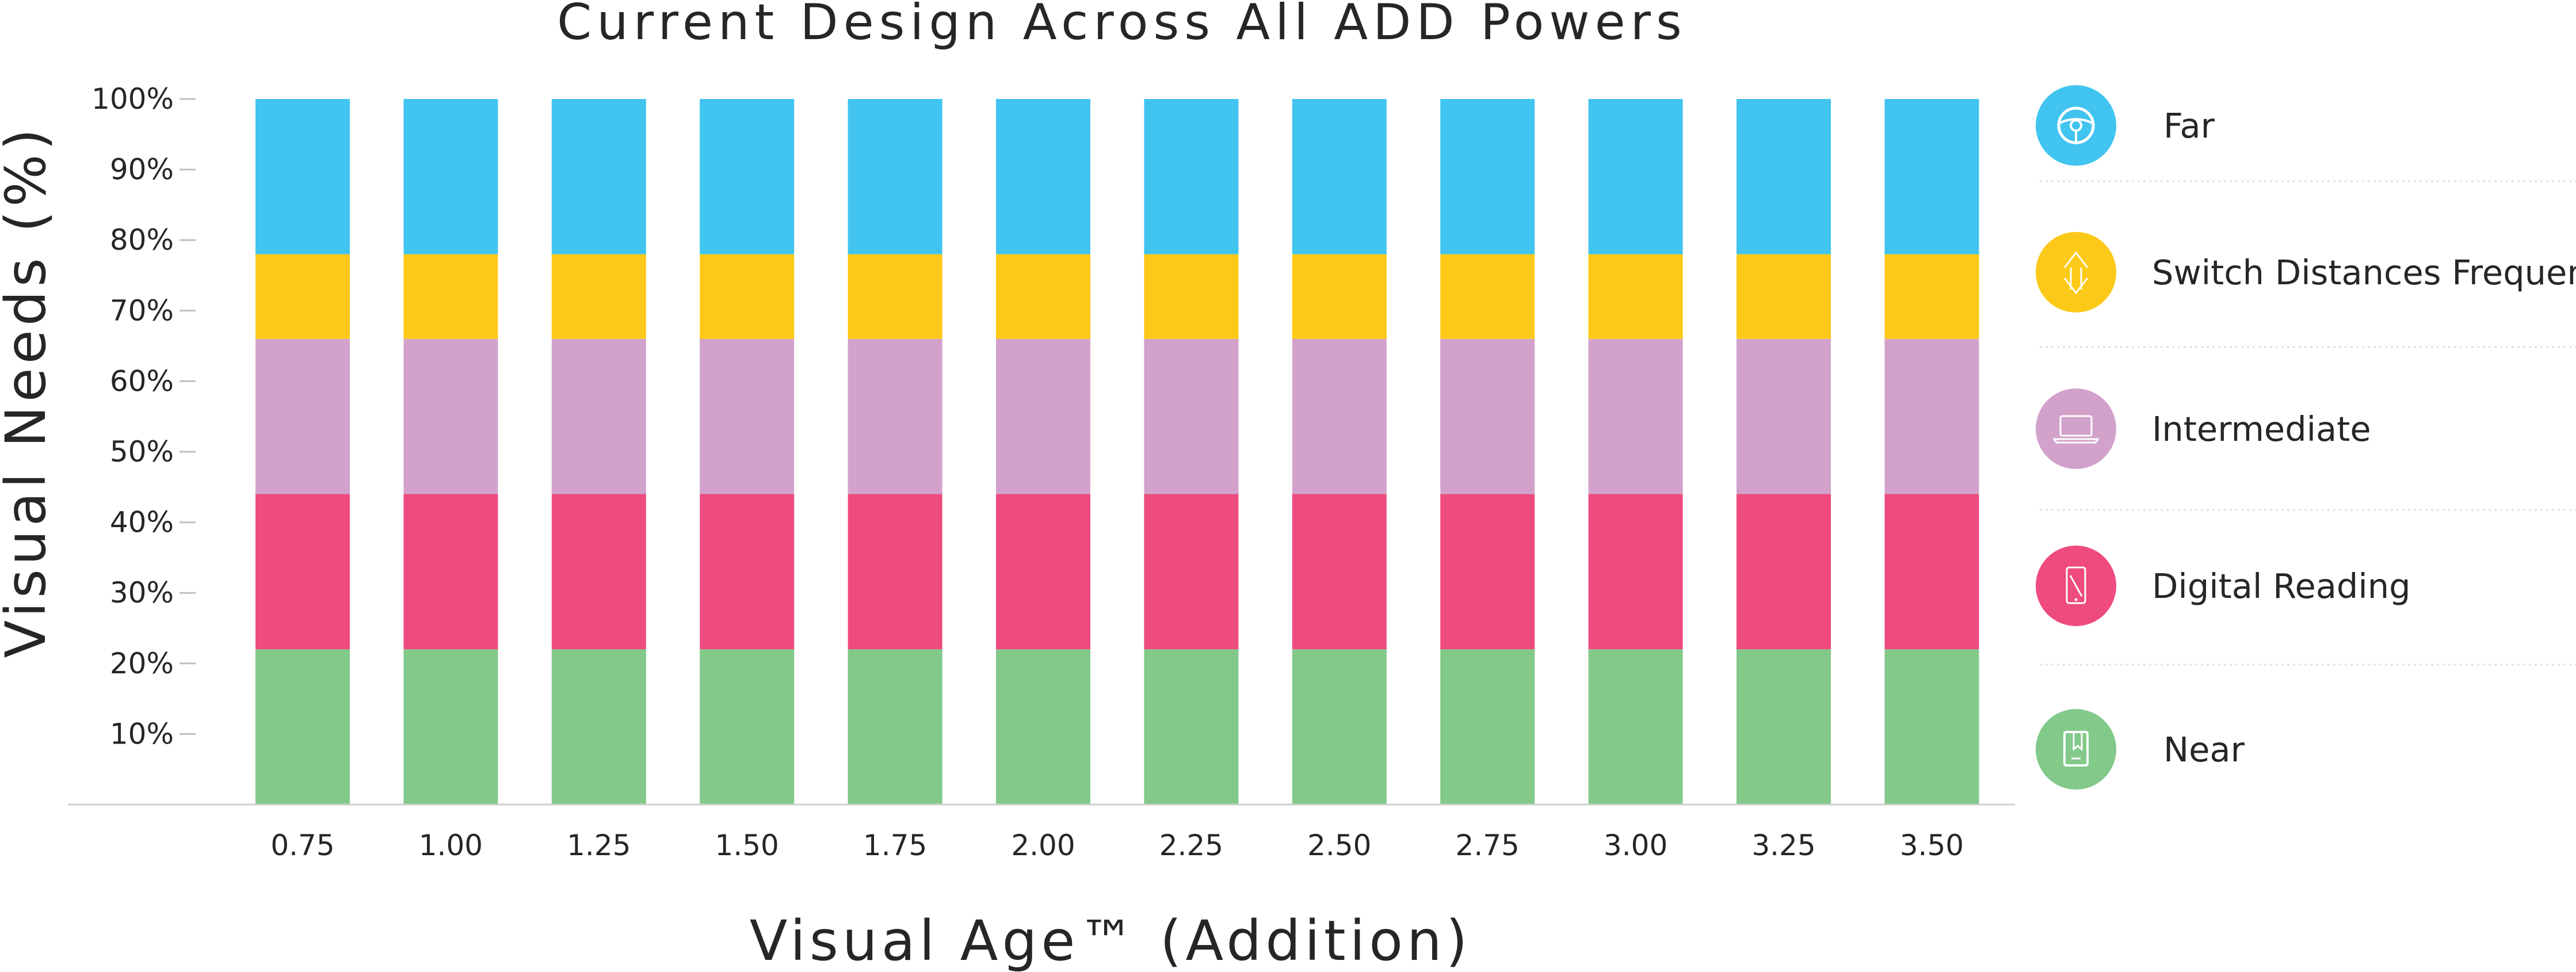 The image size is (2576, 972). What do you see at coordinates (2076, 749) in the screenshot?
I see `book-icon` at bounding box center [2076, 749].